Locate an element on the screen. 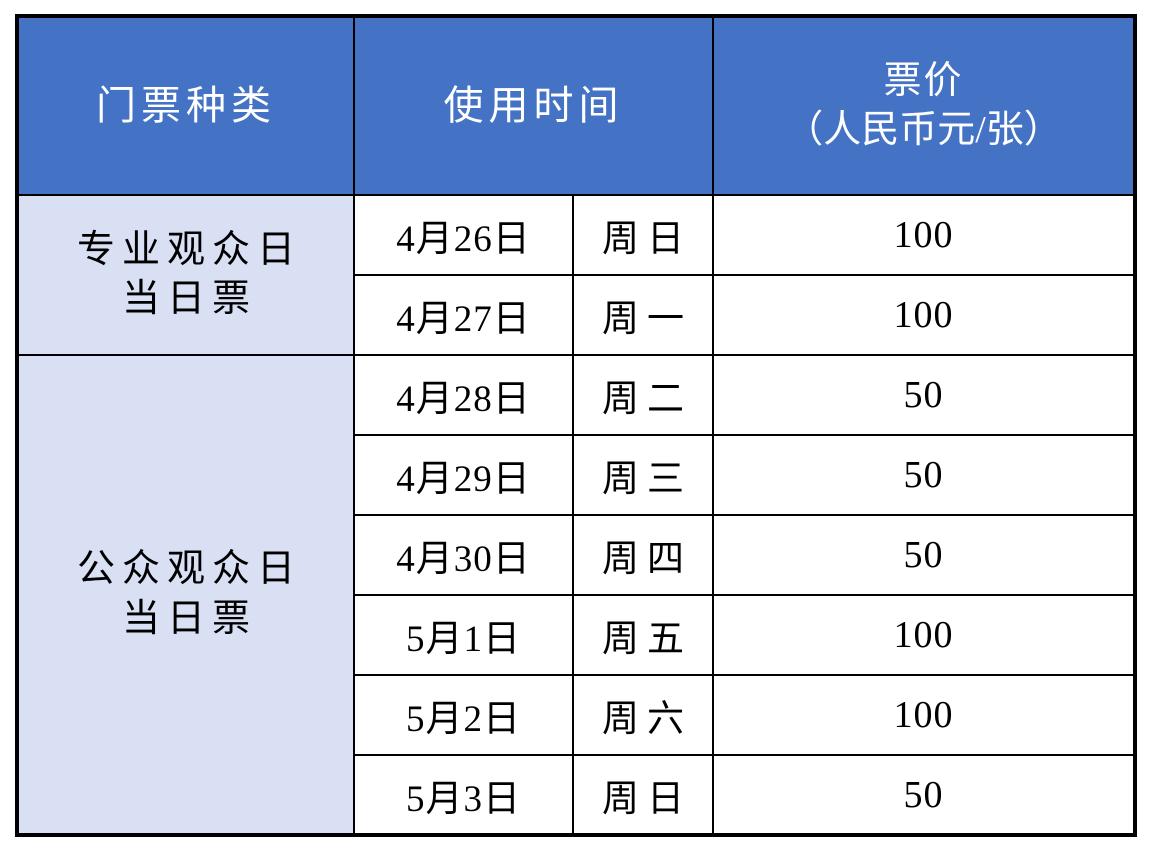  ticket-type-line1: 公众观众日 is located at coordinates (189, 569).